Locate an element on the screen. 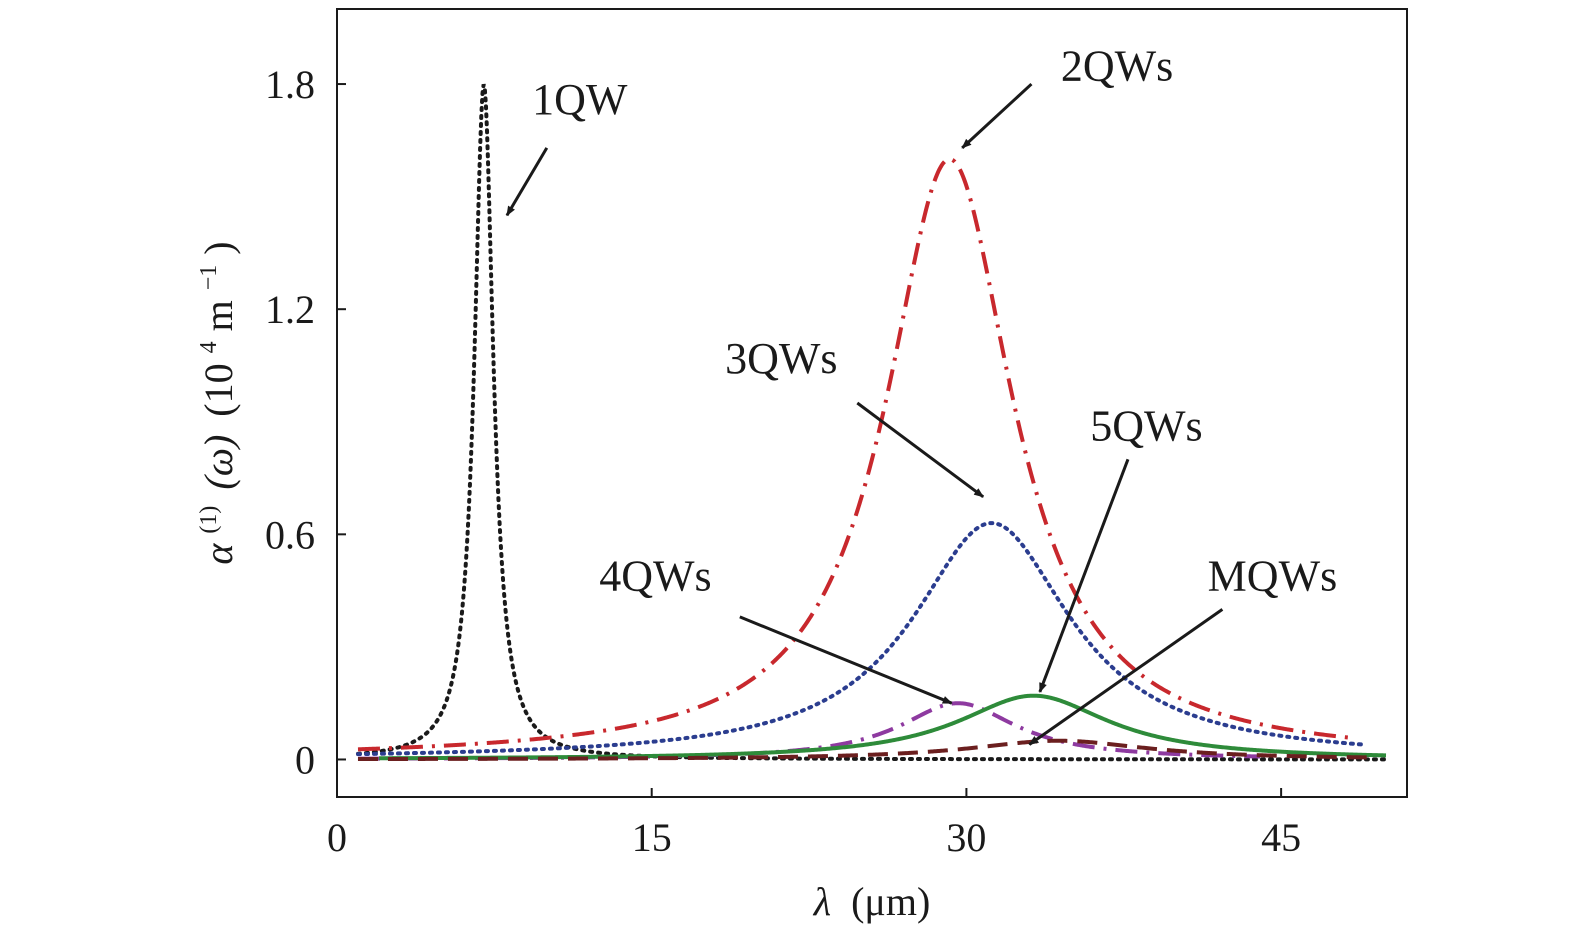  annotation-label-3qws: 3QWs is located at coordinates (781, 358).